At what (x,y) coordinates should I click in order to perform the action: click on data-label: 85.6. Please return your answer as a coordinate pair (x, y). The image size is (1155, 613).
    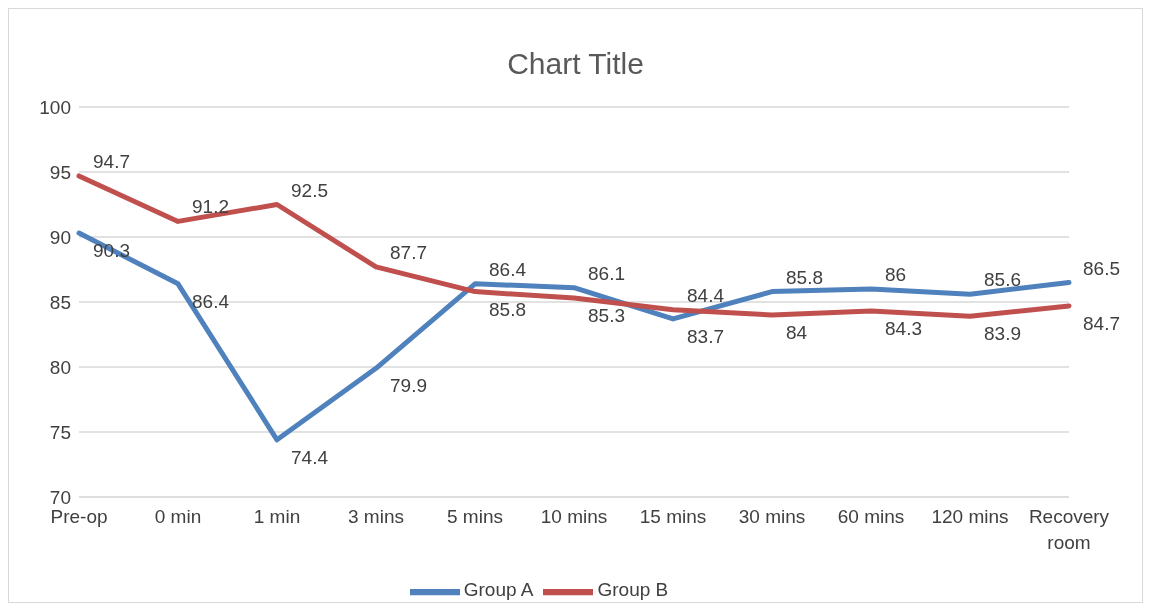
    Looking at the image, I should click on (1002, 280).